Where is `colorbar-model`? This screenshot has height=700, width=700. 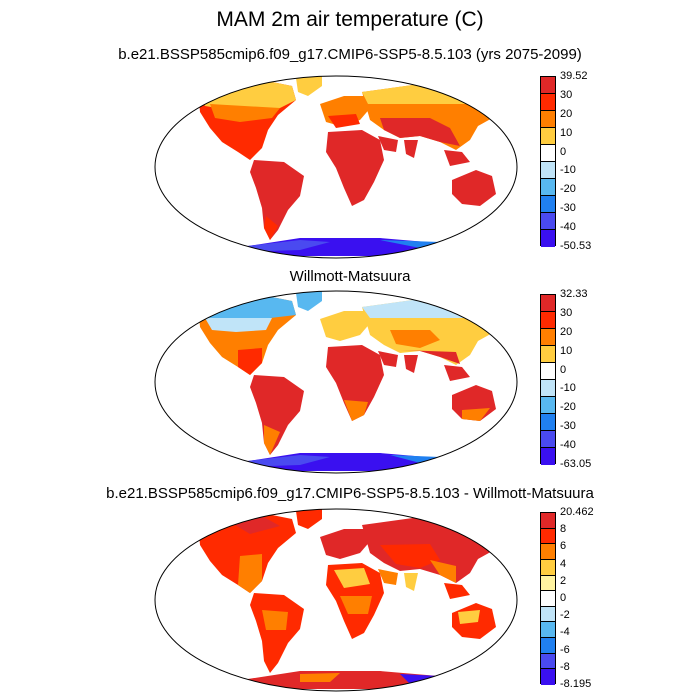
colorbar-model is located at coordinates (548, 161).